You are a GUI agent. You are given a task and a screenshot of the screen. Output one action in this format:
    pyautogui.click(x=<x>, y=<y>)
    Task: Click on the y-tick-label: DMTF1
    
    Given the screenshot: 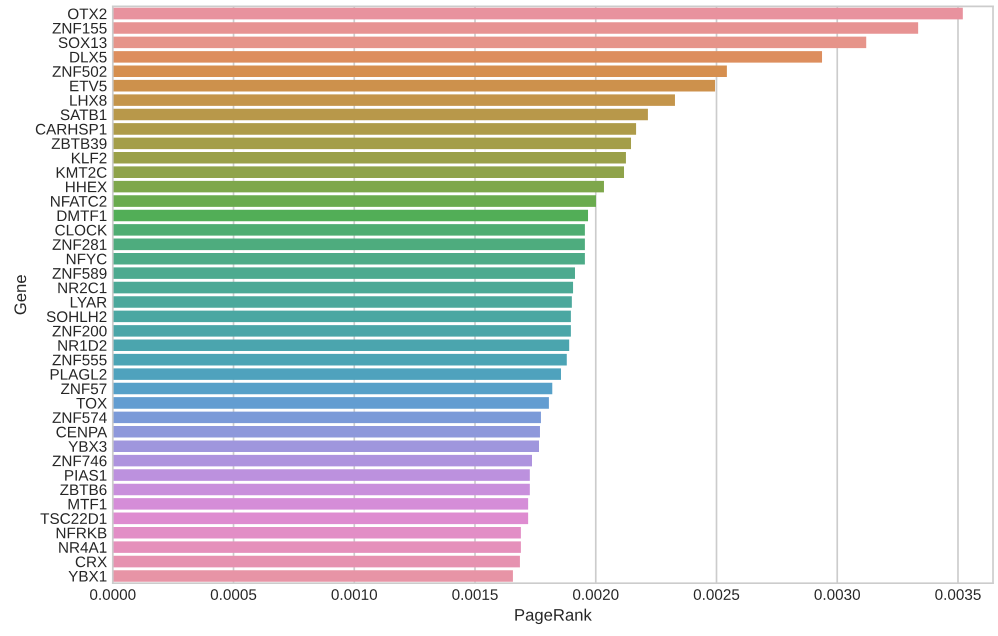 What is the action you would take?
    pyautogui.click(x=82, y=216)
    